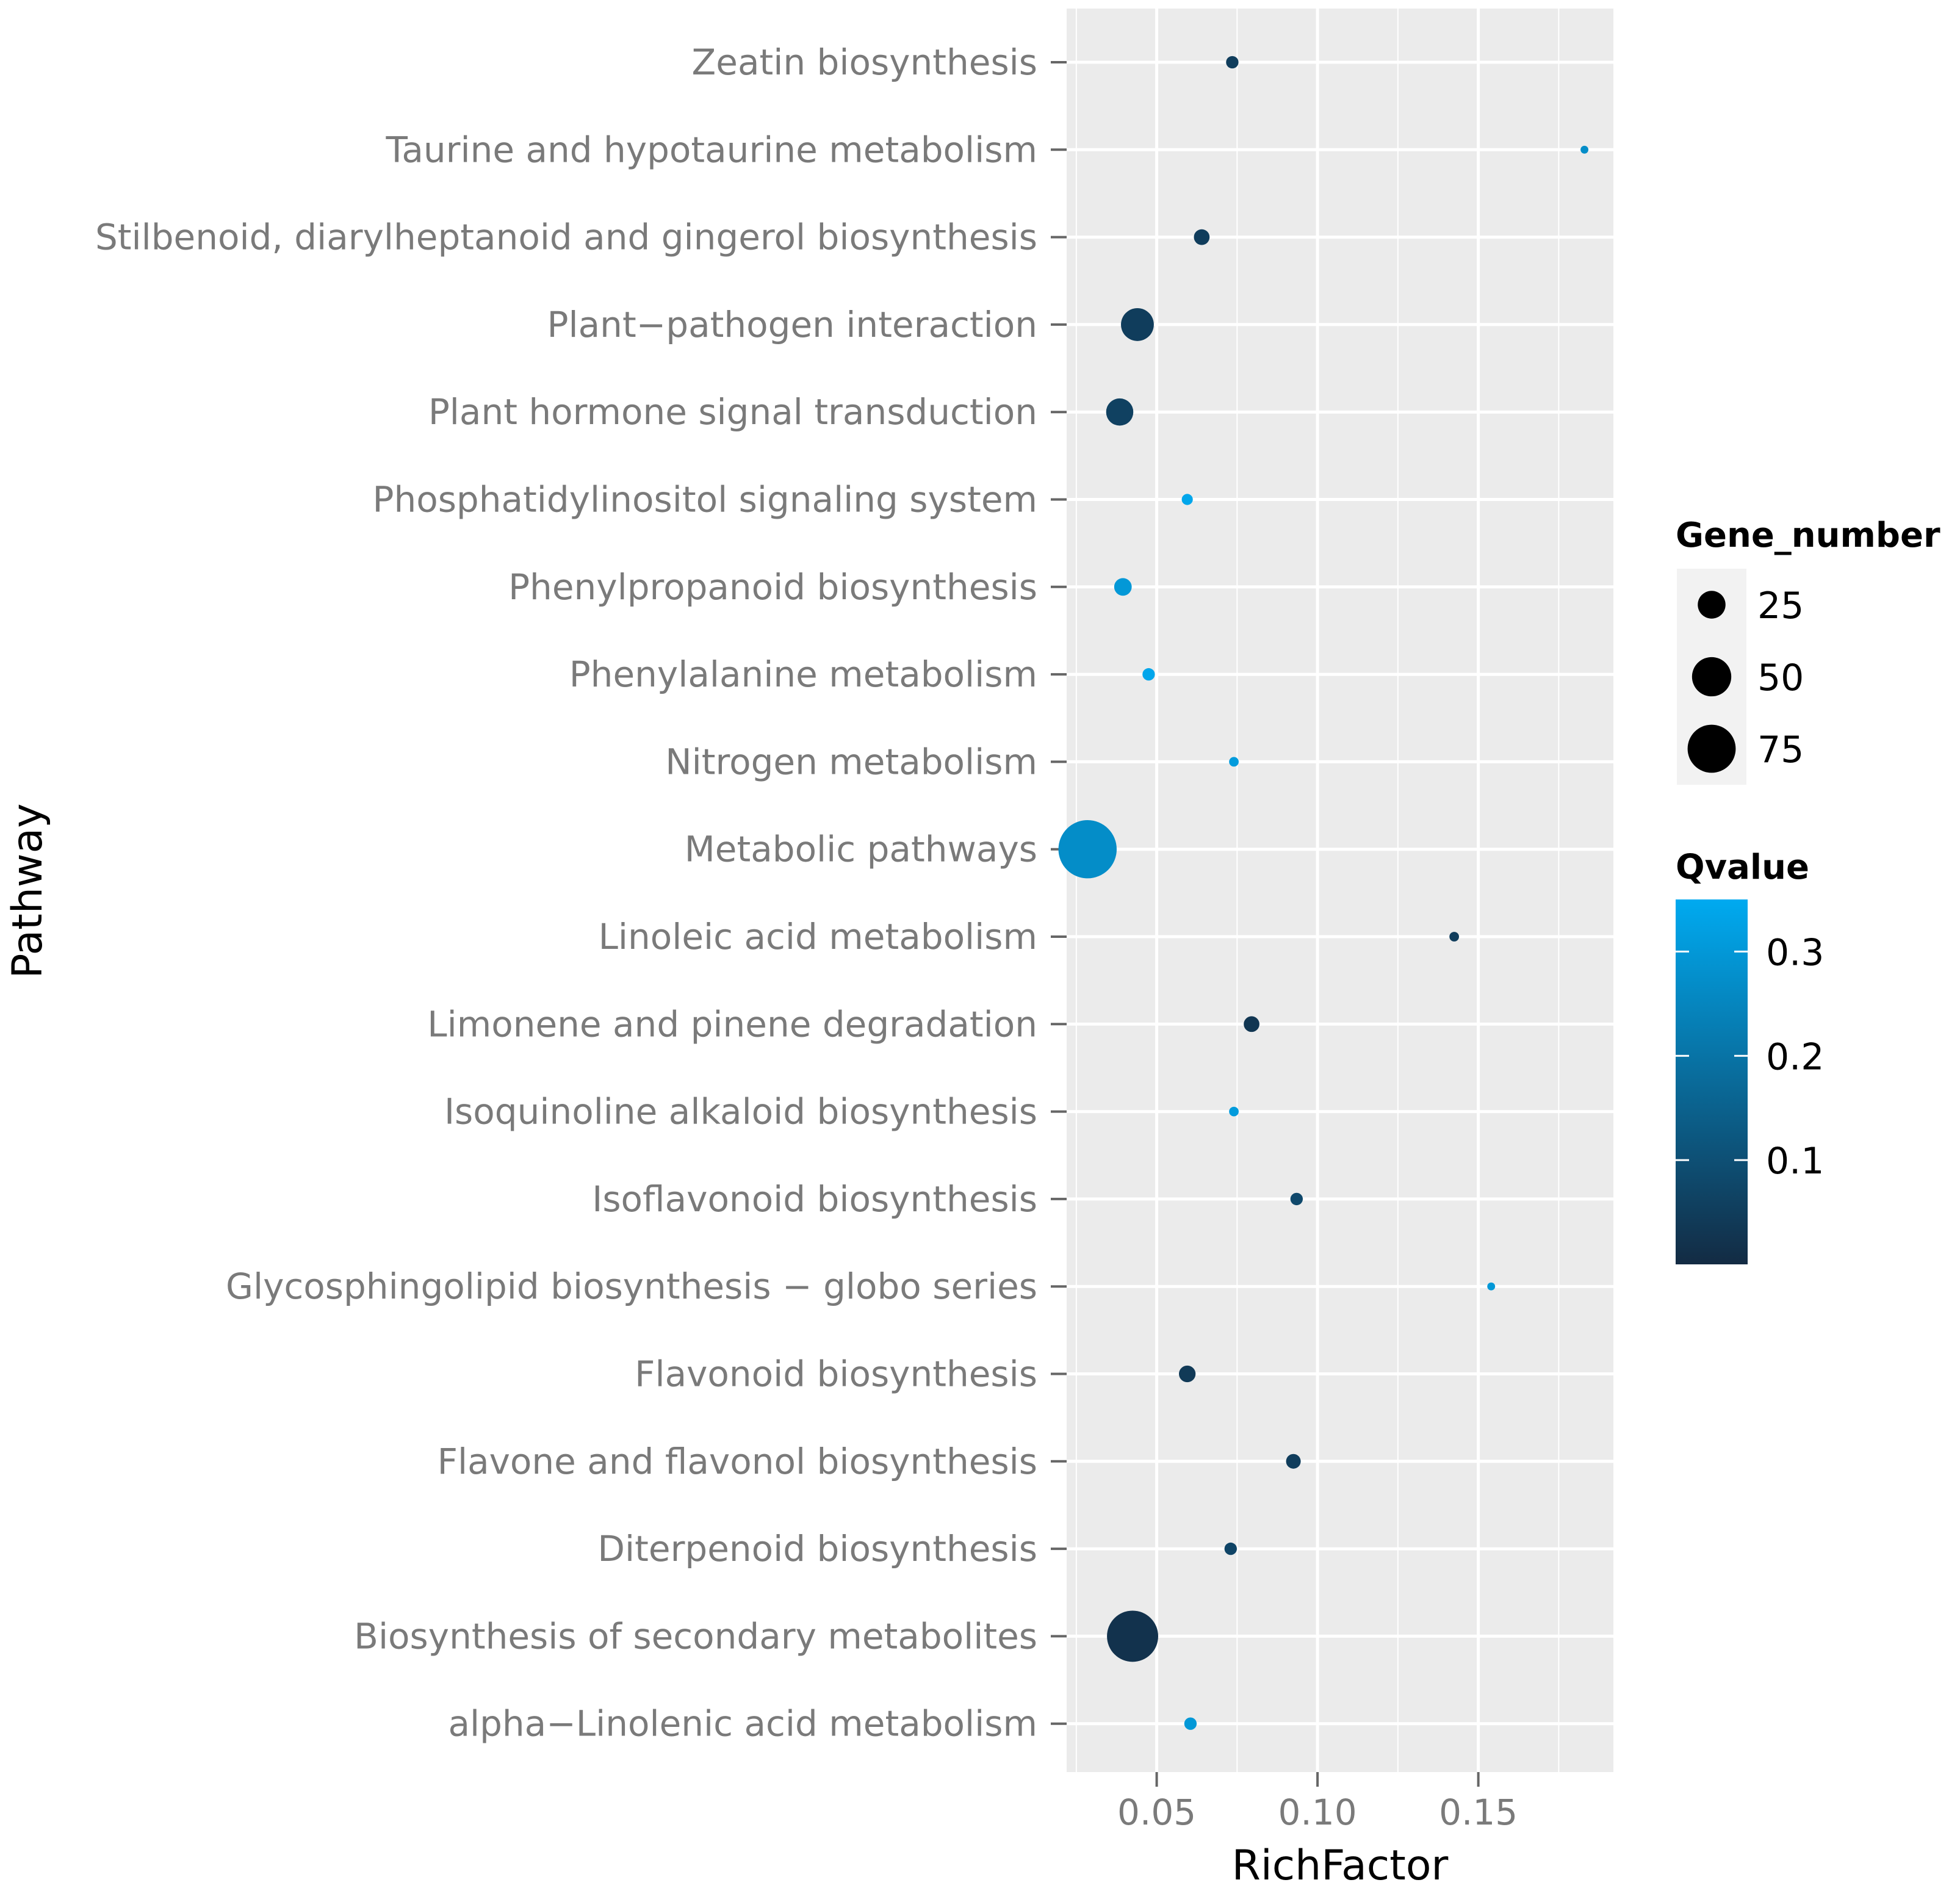  What do you see at coordinates (851, 762) in the screenshot?
I see `y-tick-label: Nitrogen metabolism` at bounding box center [851, 762].